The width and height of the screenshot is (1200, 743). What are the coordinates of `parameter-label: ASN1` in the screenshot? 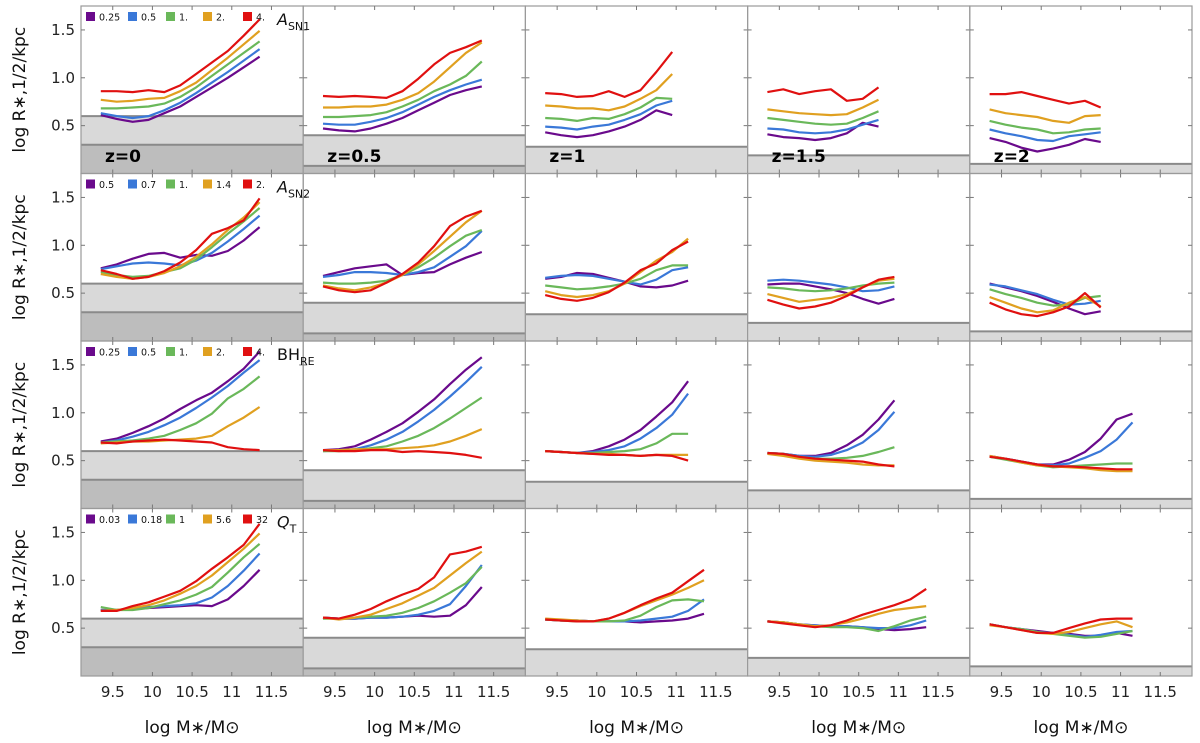 It's located at (293, 21).